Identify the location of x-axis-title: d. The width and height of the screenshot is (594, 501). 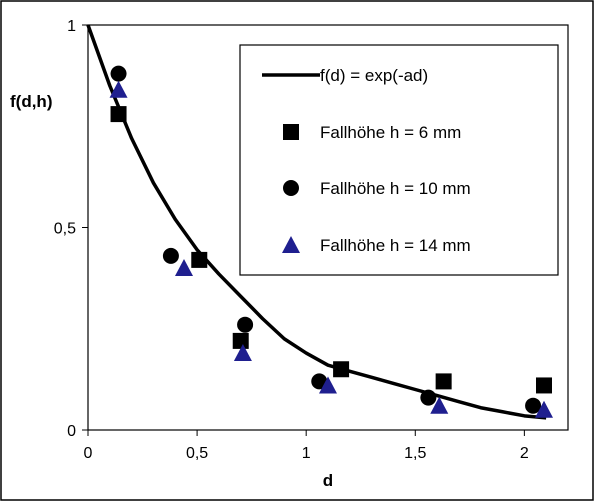
(328, 480).